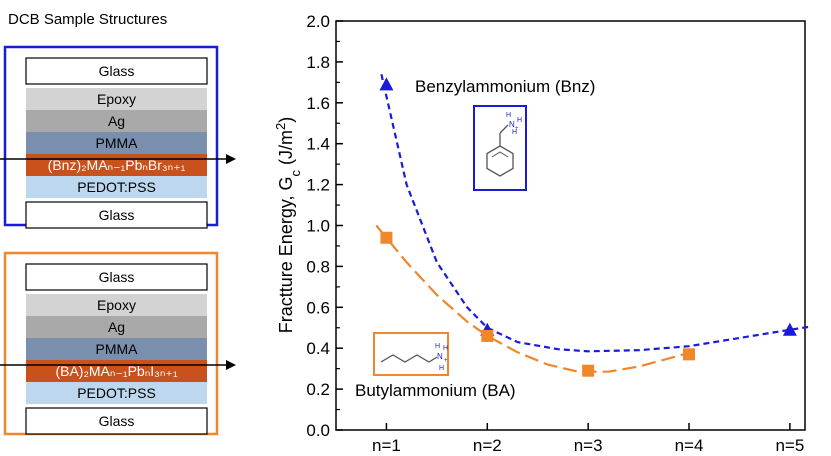 Image resolution: width=831 pixels, height=456 pixels. Describe the element at coordinates (689, 445) in the screenshot. I see `x-tick-label: n=4` at that location.